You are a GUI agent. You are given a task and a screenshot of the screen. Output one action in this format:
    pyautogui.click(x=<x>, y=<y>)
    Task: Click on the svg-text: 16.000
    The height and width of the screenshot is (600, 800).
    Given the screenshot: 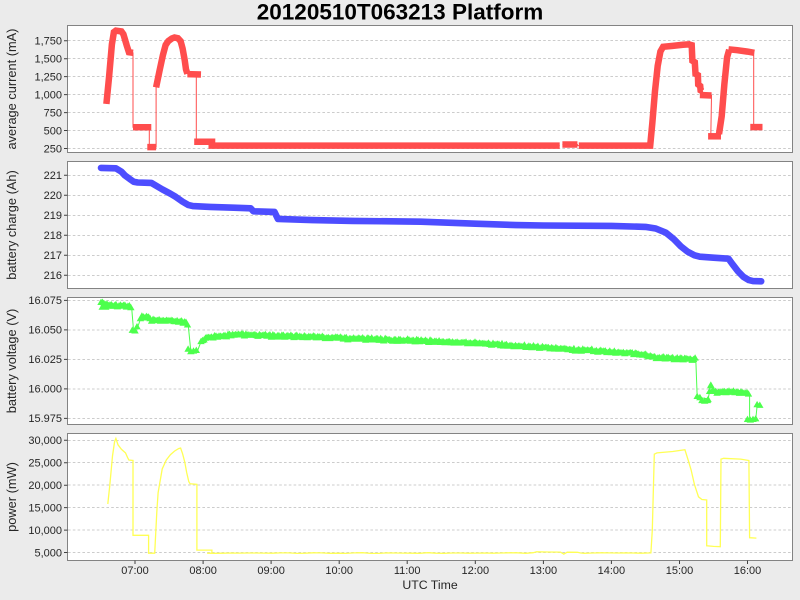 What is the action you would take?
    pyautogui.click(x=45, y=390)
    